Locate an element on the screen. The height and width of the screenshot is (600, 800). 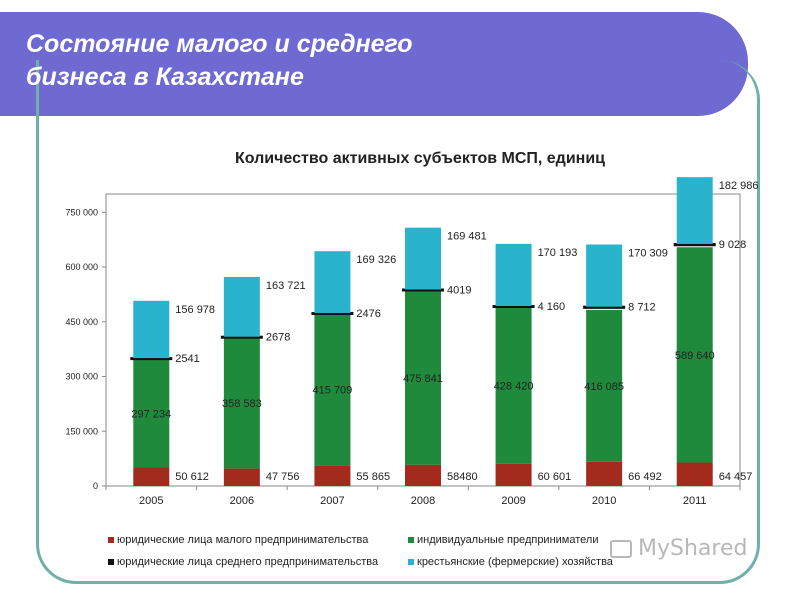
x-tick-label: 2009 is located at coordinates (513, 501).